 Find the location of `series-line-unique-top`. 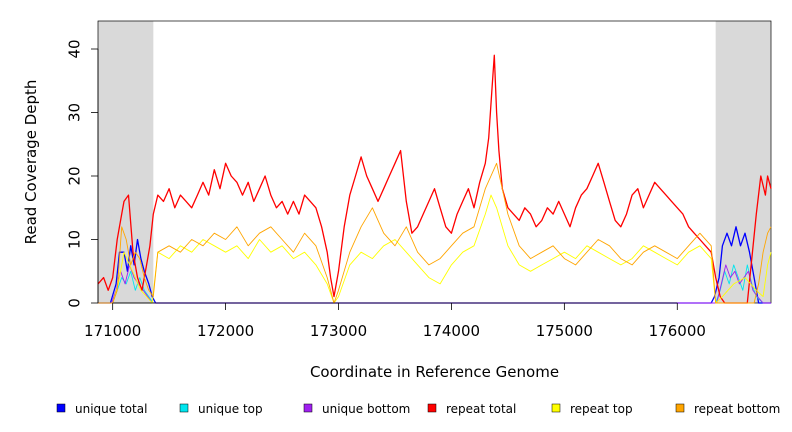

series-line-unique-top is located at coordinates (434, 284).